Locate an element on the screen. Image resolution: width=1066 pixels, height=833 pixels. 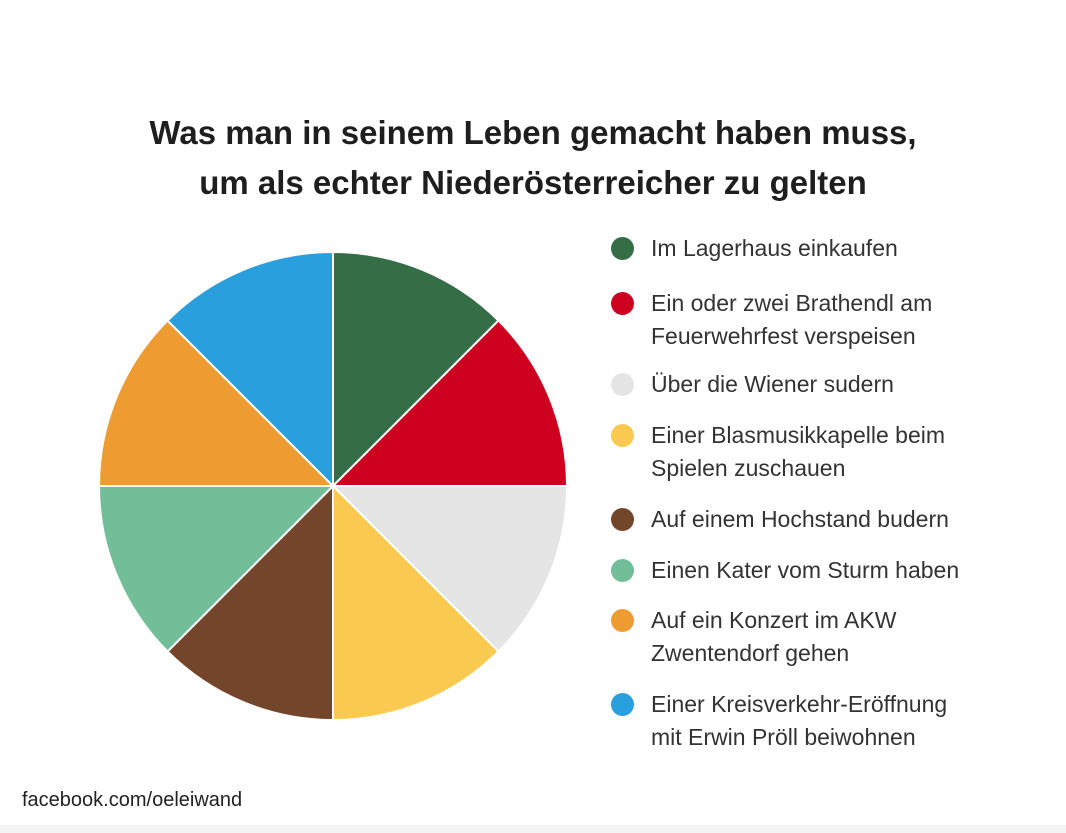
legend-item-7: Auf ein Konzert im AKW Zwentendorf gehen is located at coordinates (811, 637).